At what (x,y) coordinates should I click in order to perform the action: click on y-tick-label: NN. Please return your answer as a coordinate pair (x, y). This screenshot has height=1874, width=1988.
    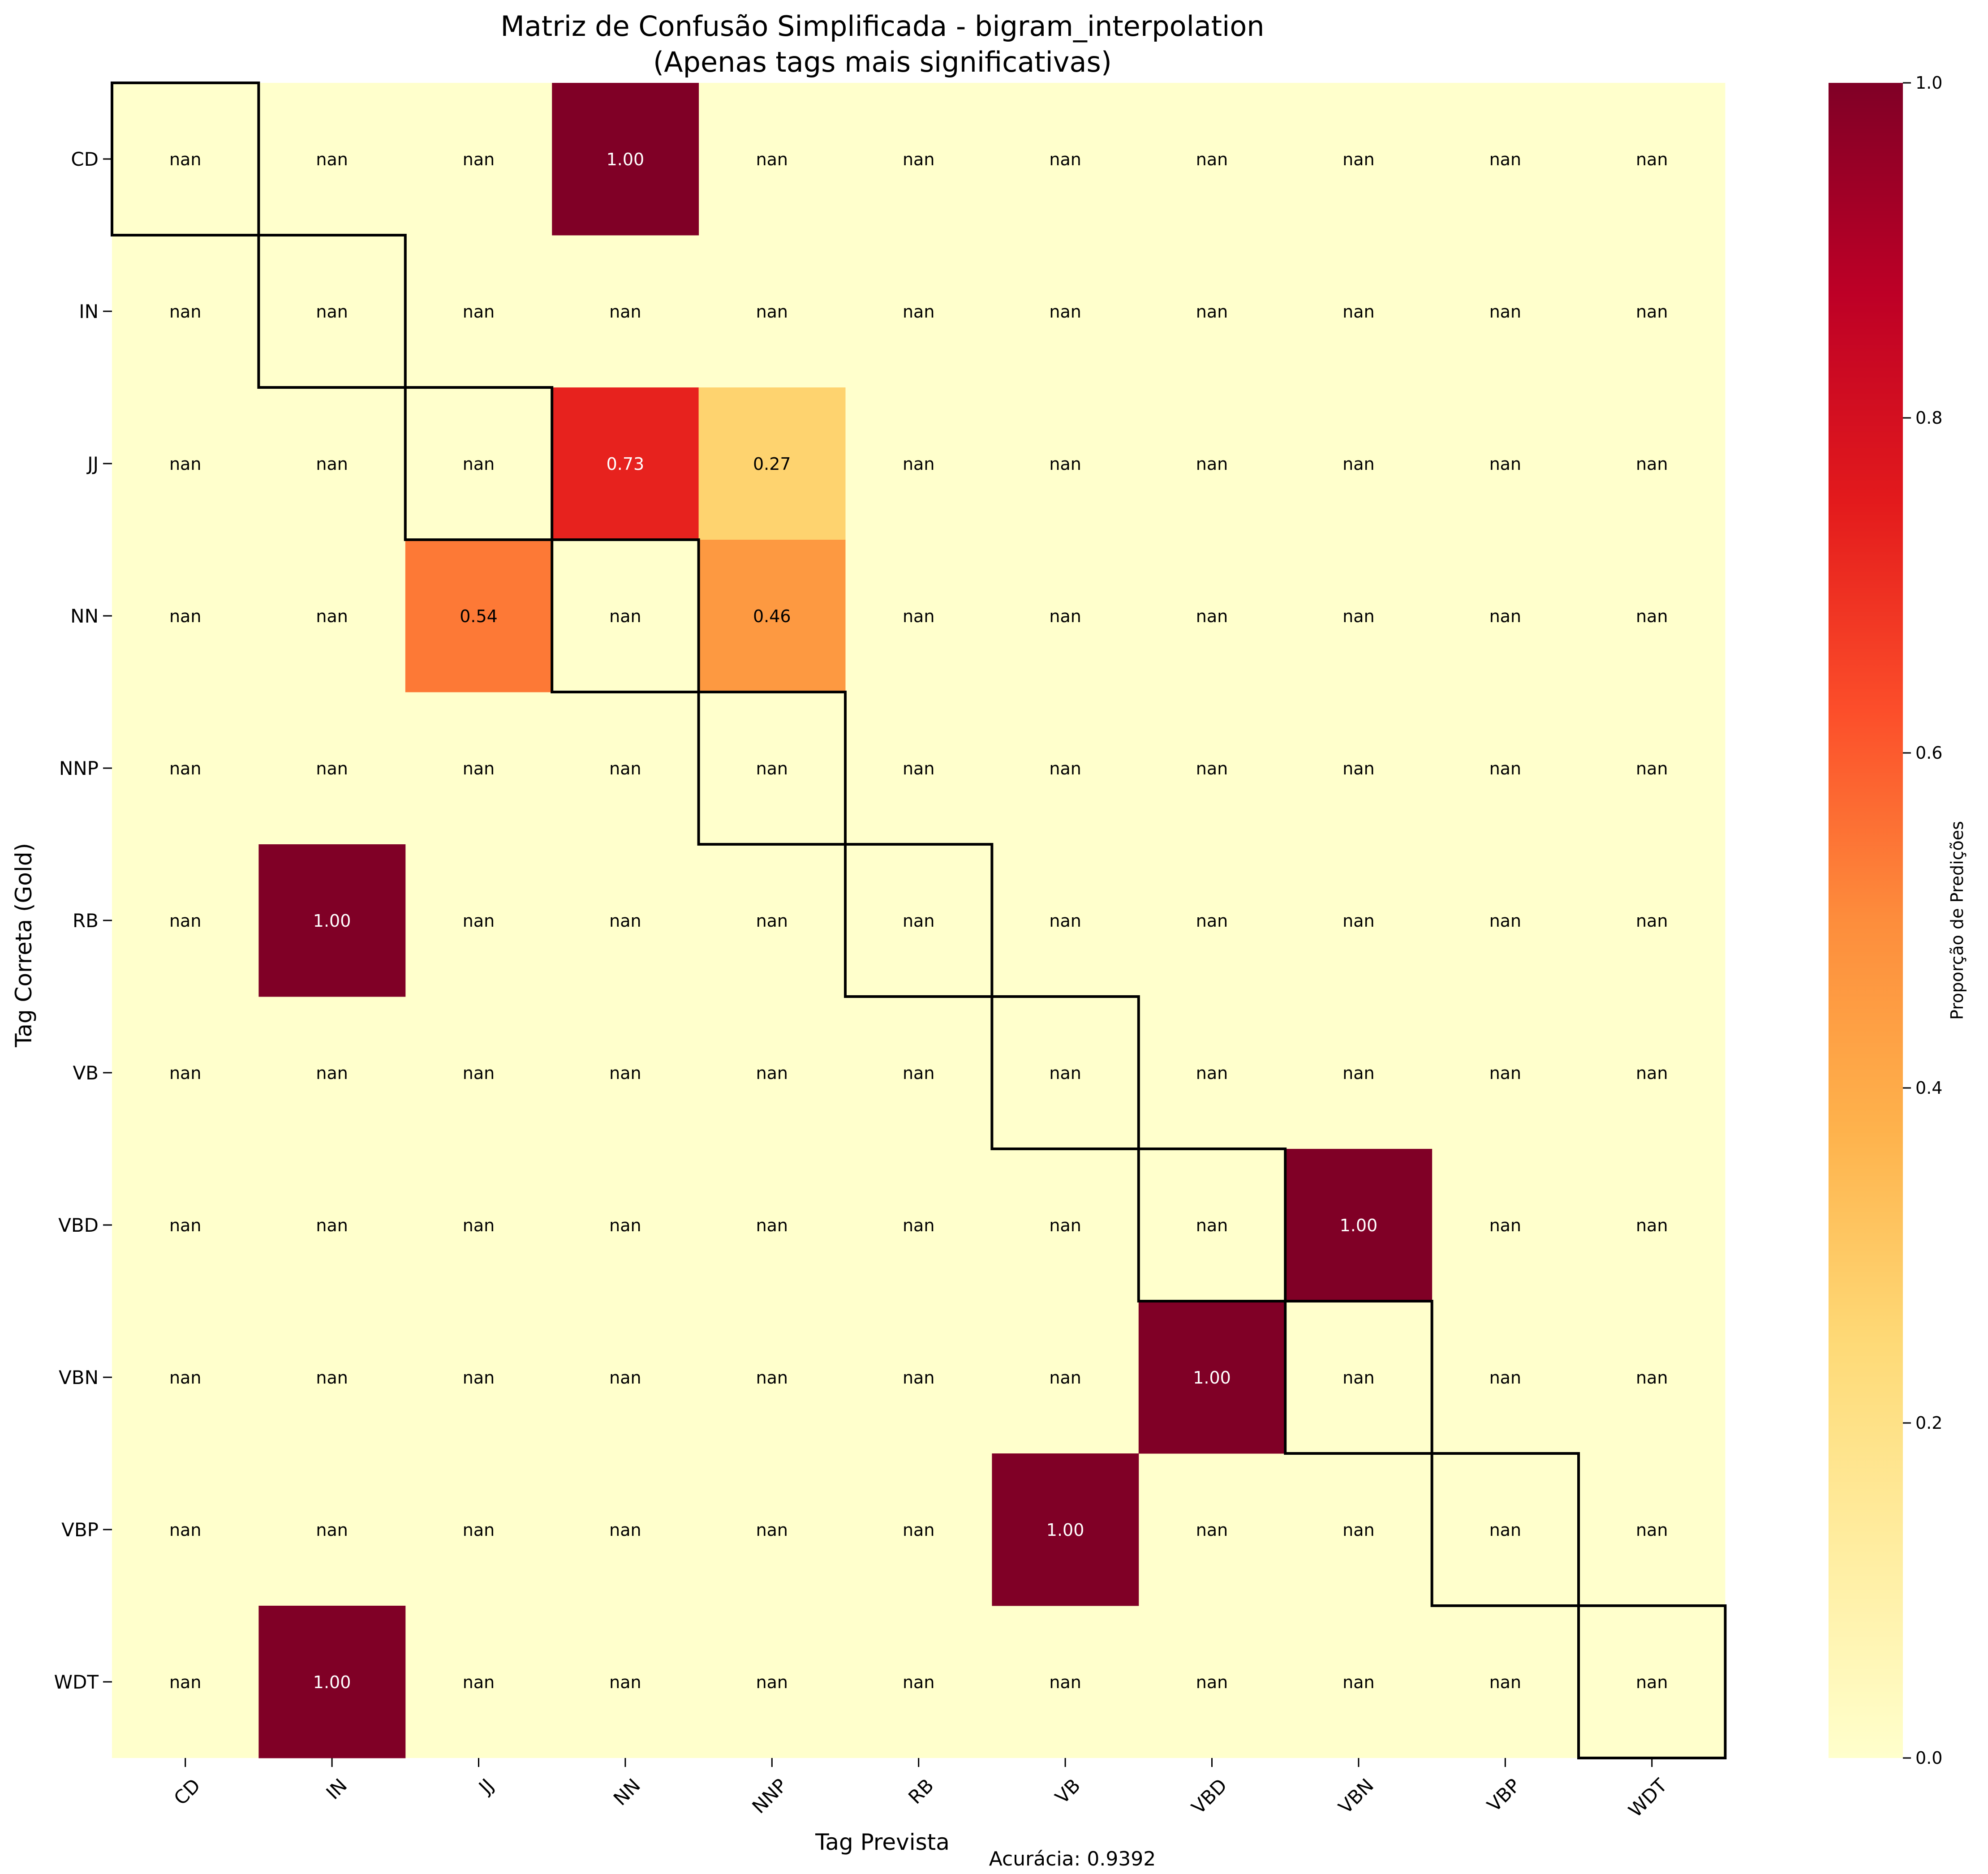
    Looking at the image, I should click on (84, 616).